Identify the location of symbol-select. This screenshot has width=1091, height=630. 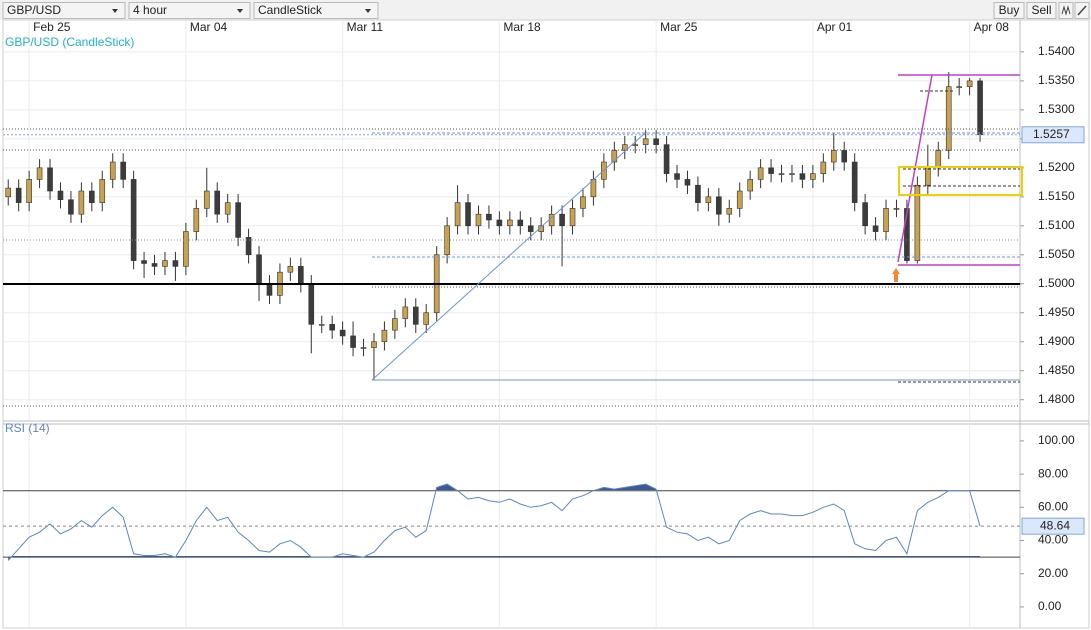
(64, 10).